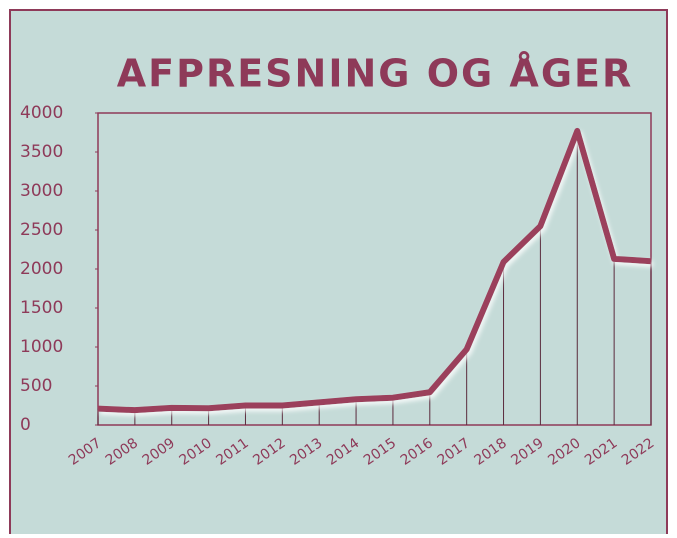 The image size is (677, 538). I want to click on y-tick-label: 500, so click(36, 386).